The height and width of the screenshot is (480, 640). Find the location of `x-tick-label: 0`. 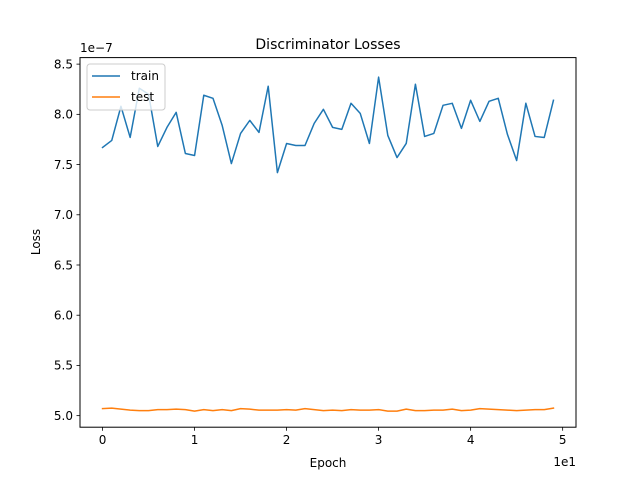

x-tick-label: 0 is located at coordinates (103, 440).